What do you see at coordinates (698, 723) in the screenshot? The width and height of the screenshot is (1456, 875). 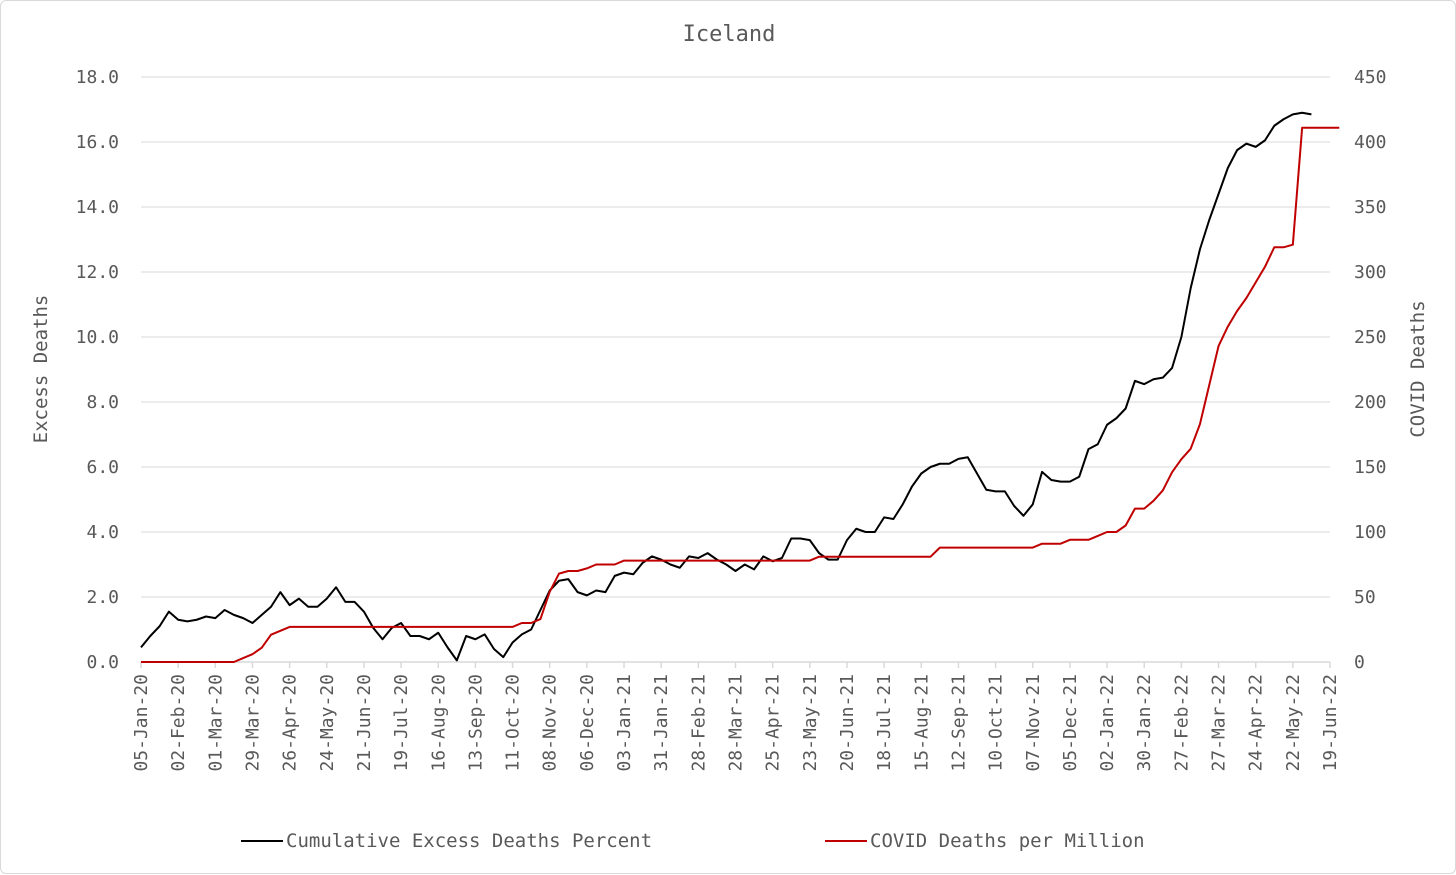 I see `x-tick-label: 28-Feb-21` at bounding box center [698, 723].